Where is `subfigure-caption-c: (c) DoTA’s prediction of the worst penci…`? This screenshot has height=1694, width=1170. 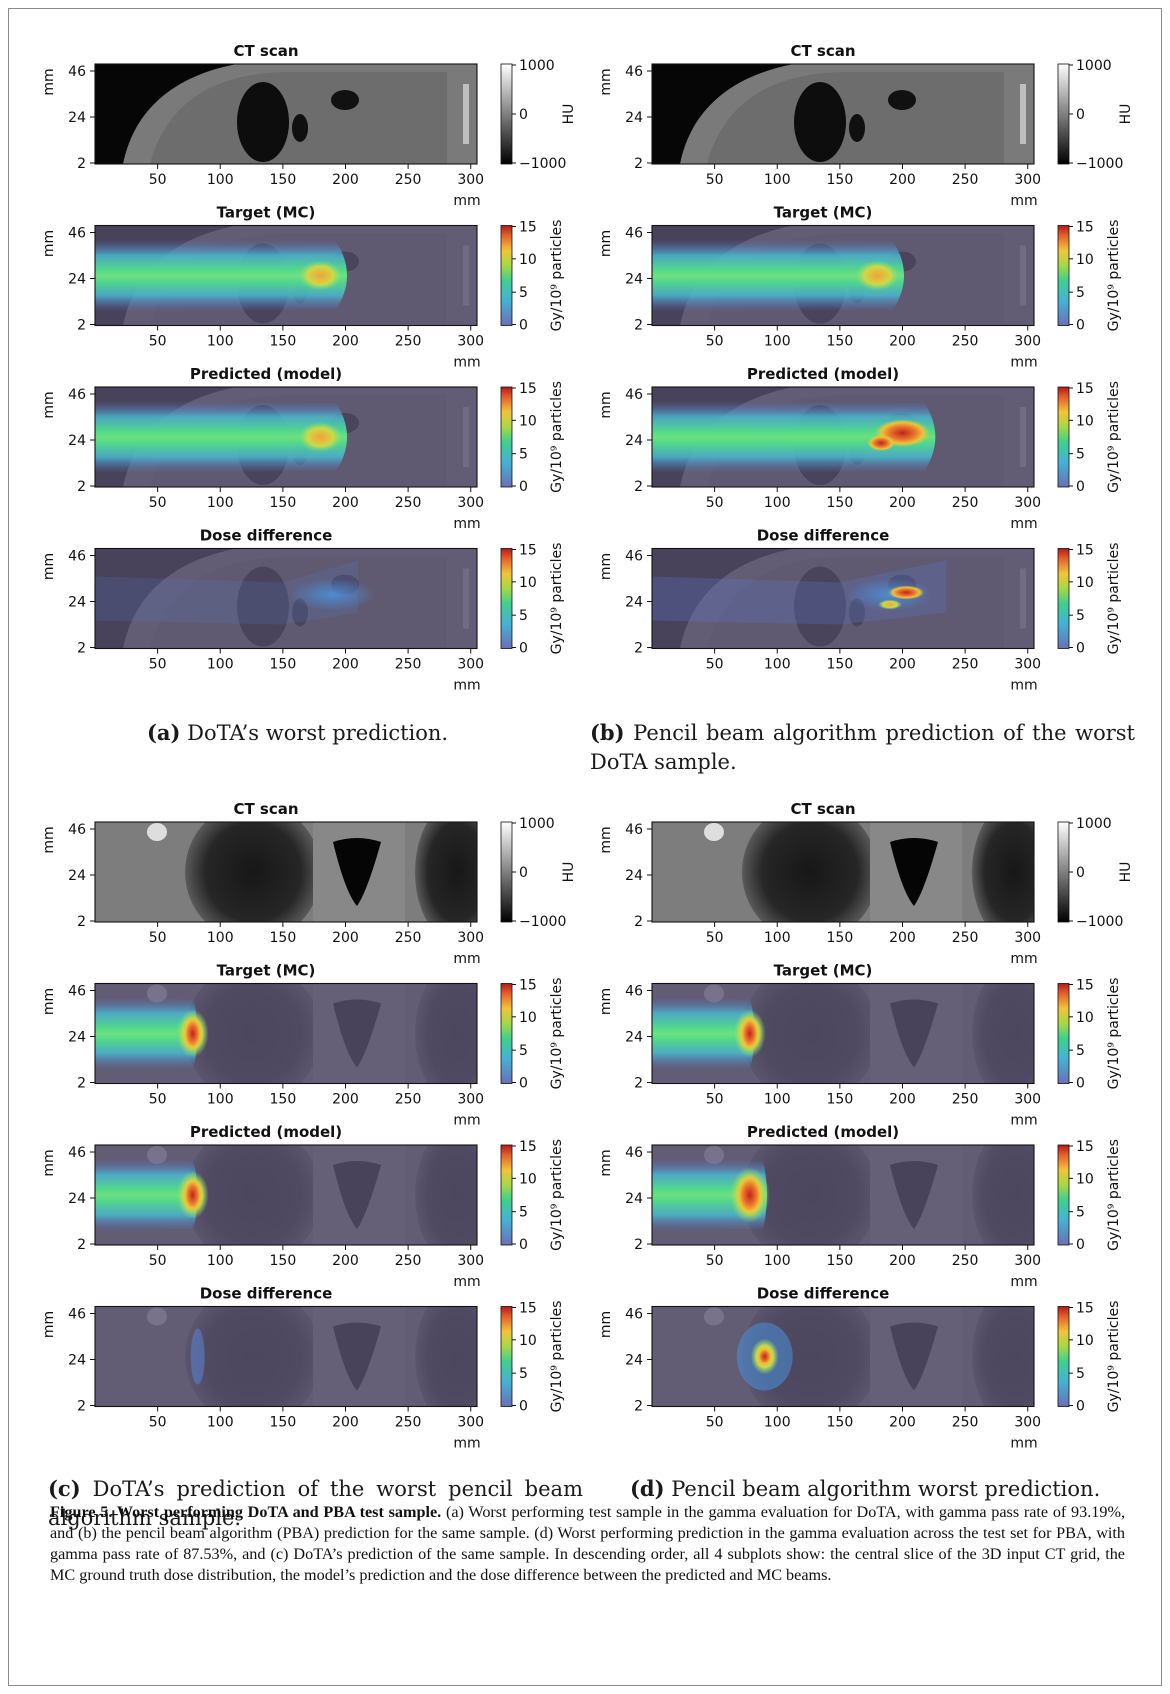
subfigure-caption-c: (c) DoTA’s prediction of the worst penci… is located at coordinates (315, 1503).